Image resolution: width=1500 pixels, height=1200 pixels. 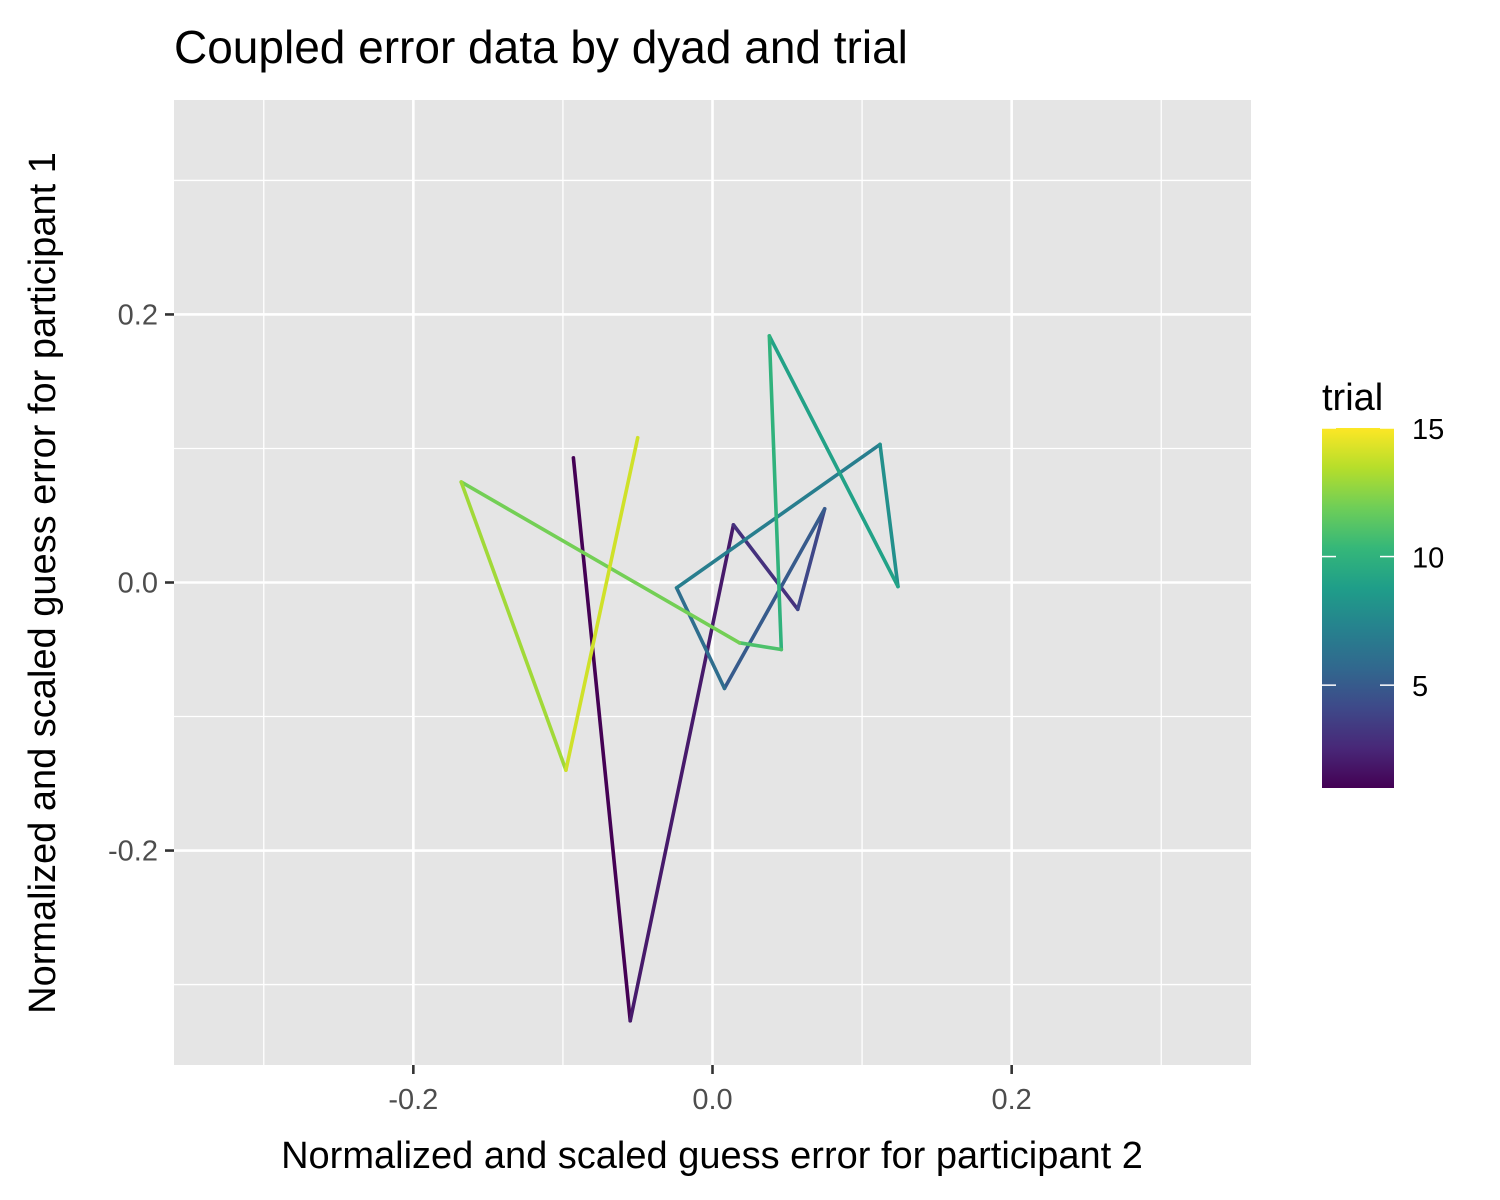 What do you see at coordinates (541, 47) in the screenshot?
I see `chart-title: Coupled error data by dyad and trial` at bounding box center [541, 47].